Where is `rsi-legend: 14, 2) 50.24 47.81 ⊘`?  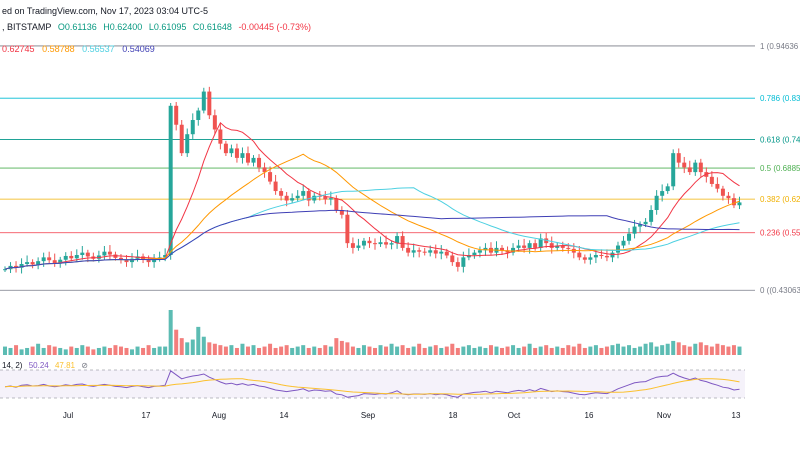
rsi-legend: 14, 2) 50.24 47.81 ⊘ is located at coordinates (47, 365).